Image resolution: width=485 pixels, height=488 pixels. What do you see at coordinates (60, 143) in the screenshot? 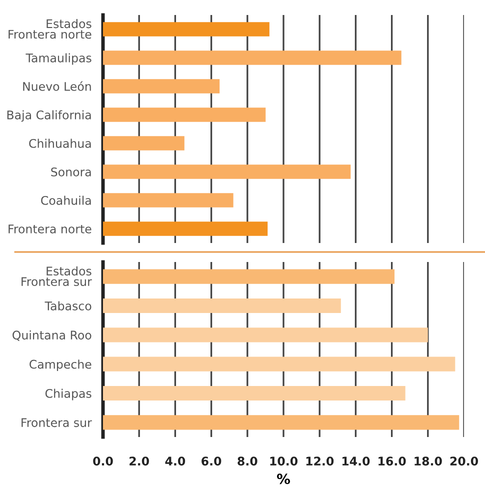
I see `y-tick-label: Chihuahua` at bounding box center [60, 143].